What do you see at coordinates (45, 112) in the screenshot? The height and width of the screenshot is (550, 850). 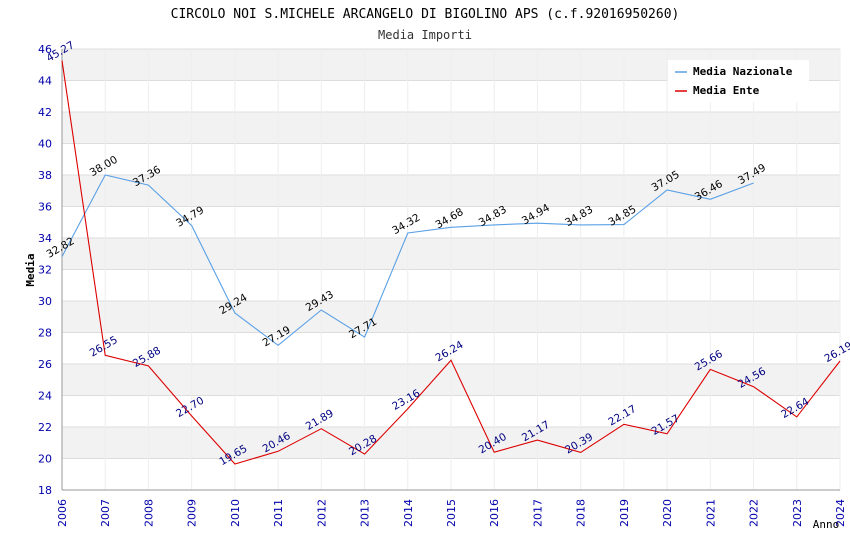 I see `y-tick-label: 42` at bounding box center [45, 112].